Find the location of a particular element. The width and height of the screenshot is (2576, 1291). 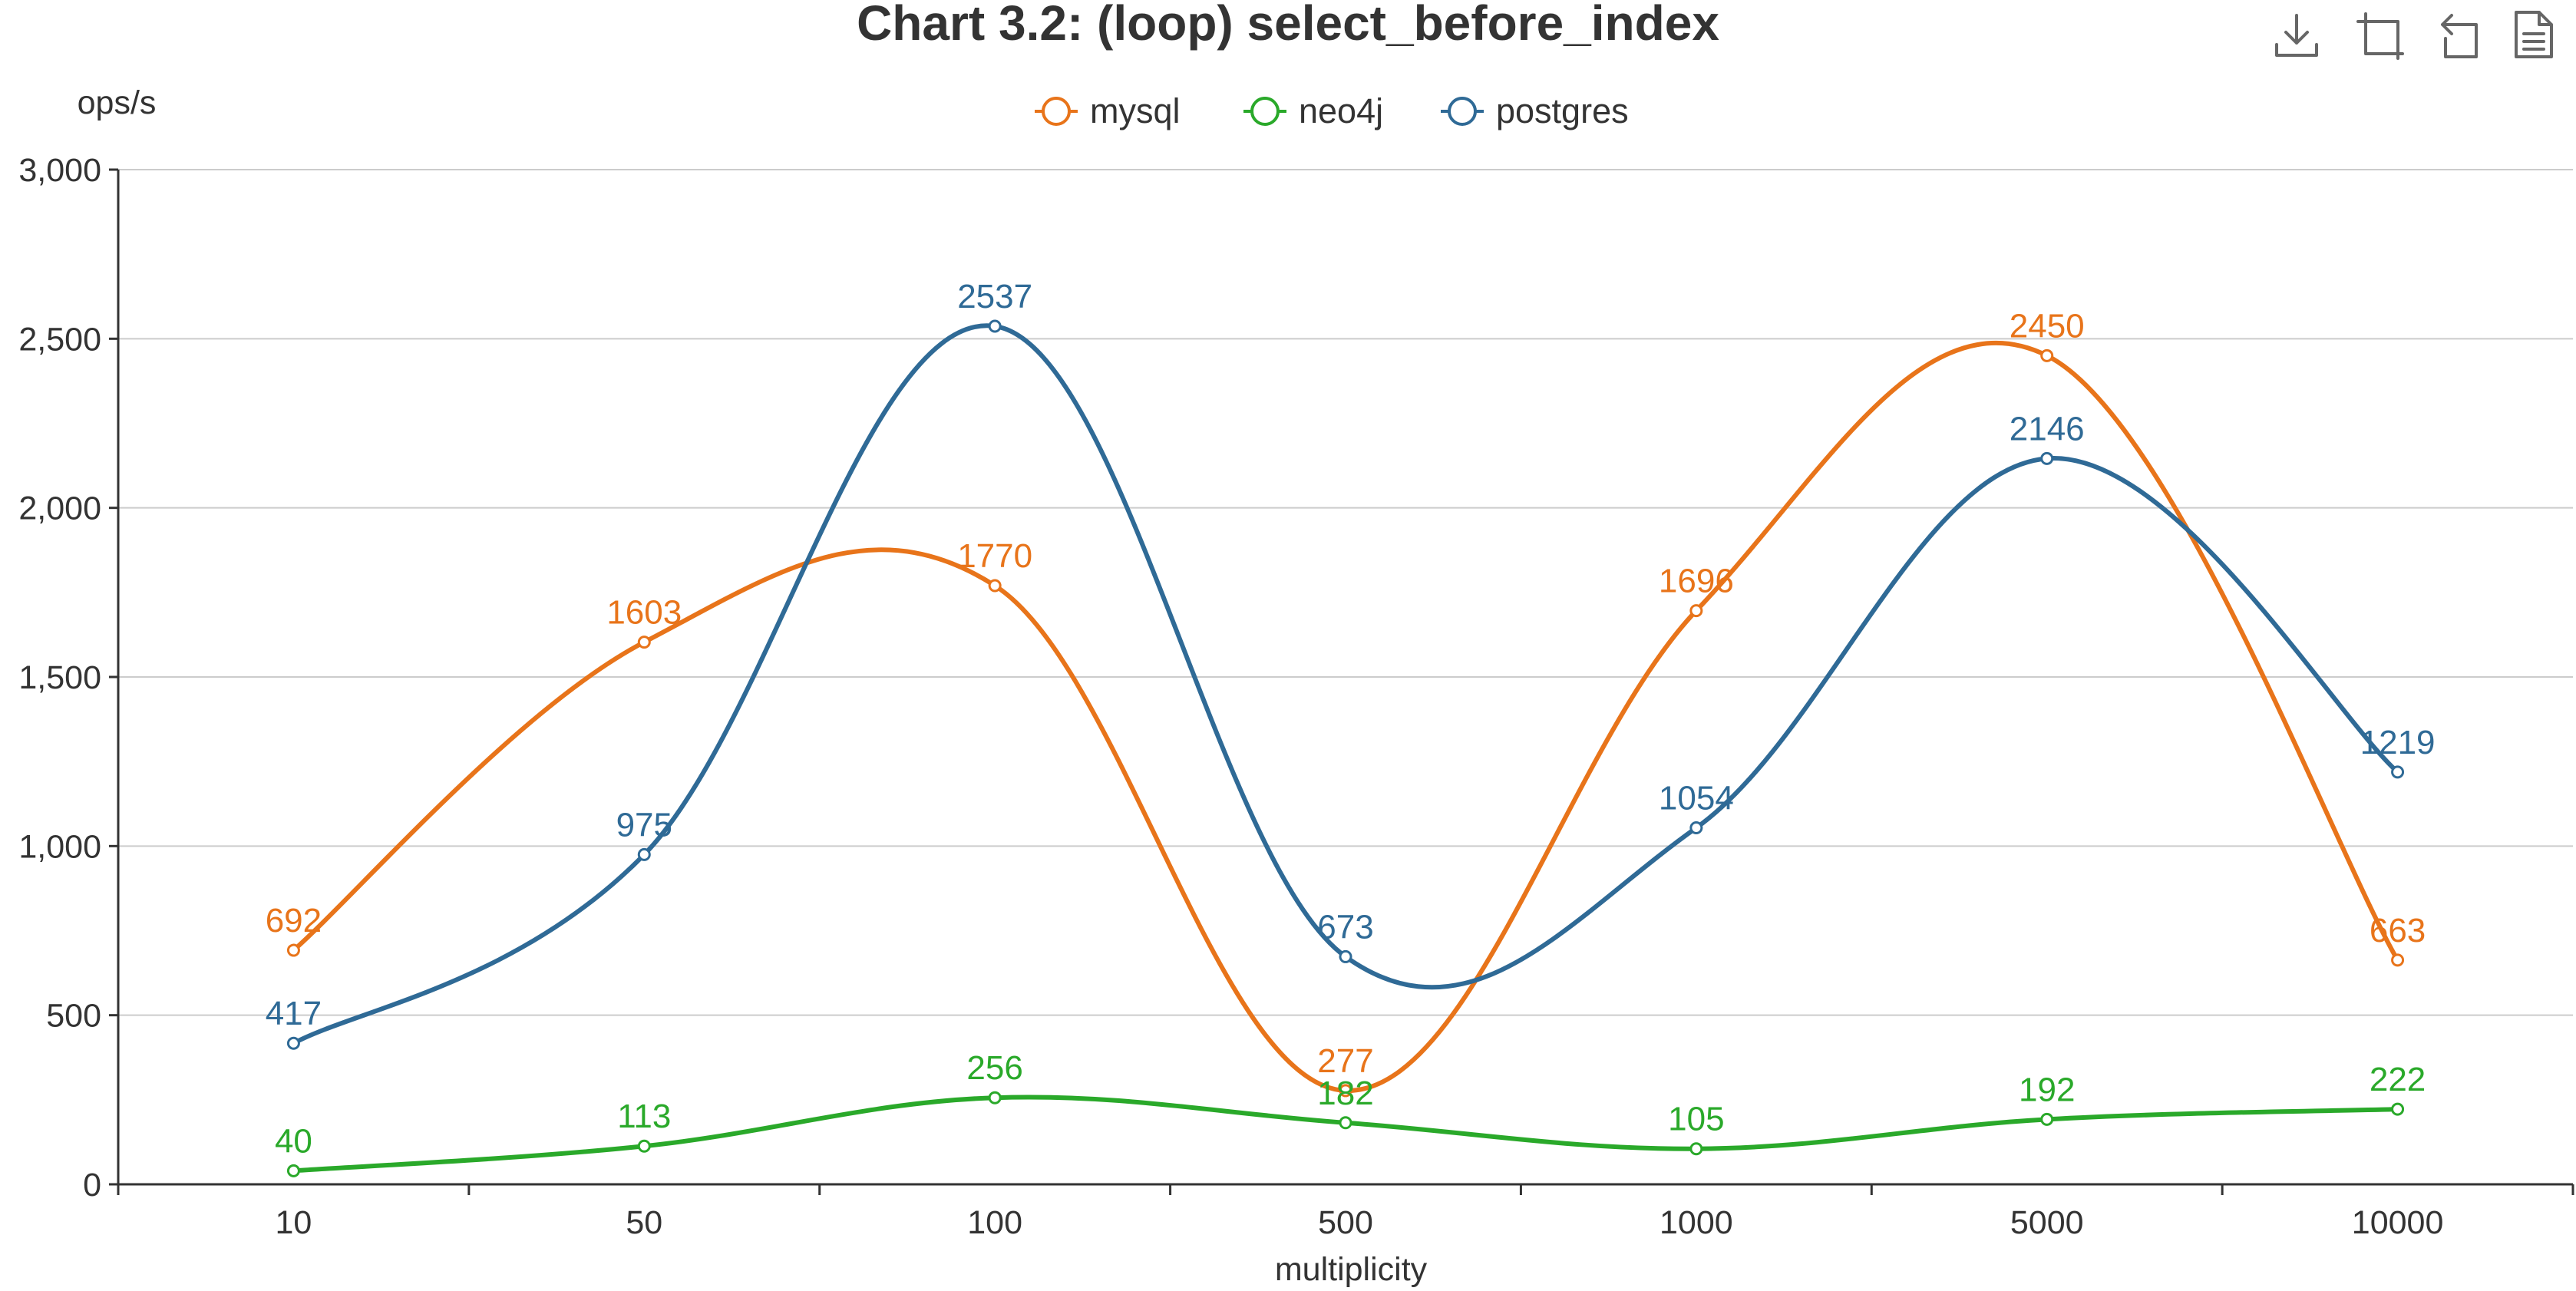

data-label-postgres: 1219 is located at coordinates (2398, 743).